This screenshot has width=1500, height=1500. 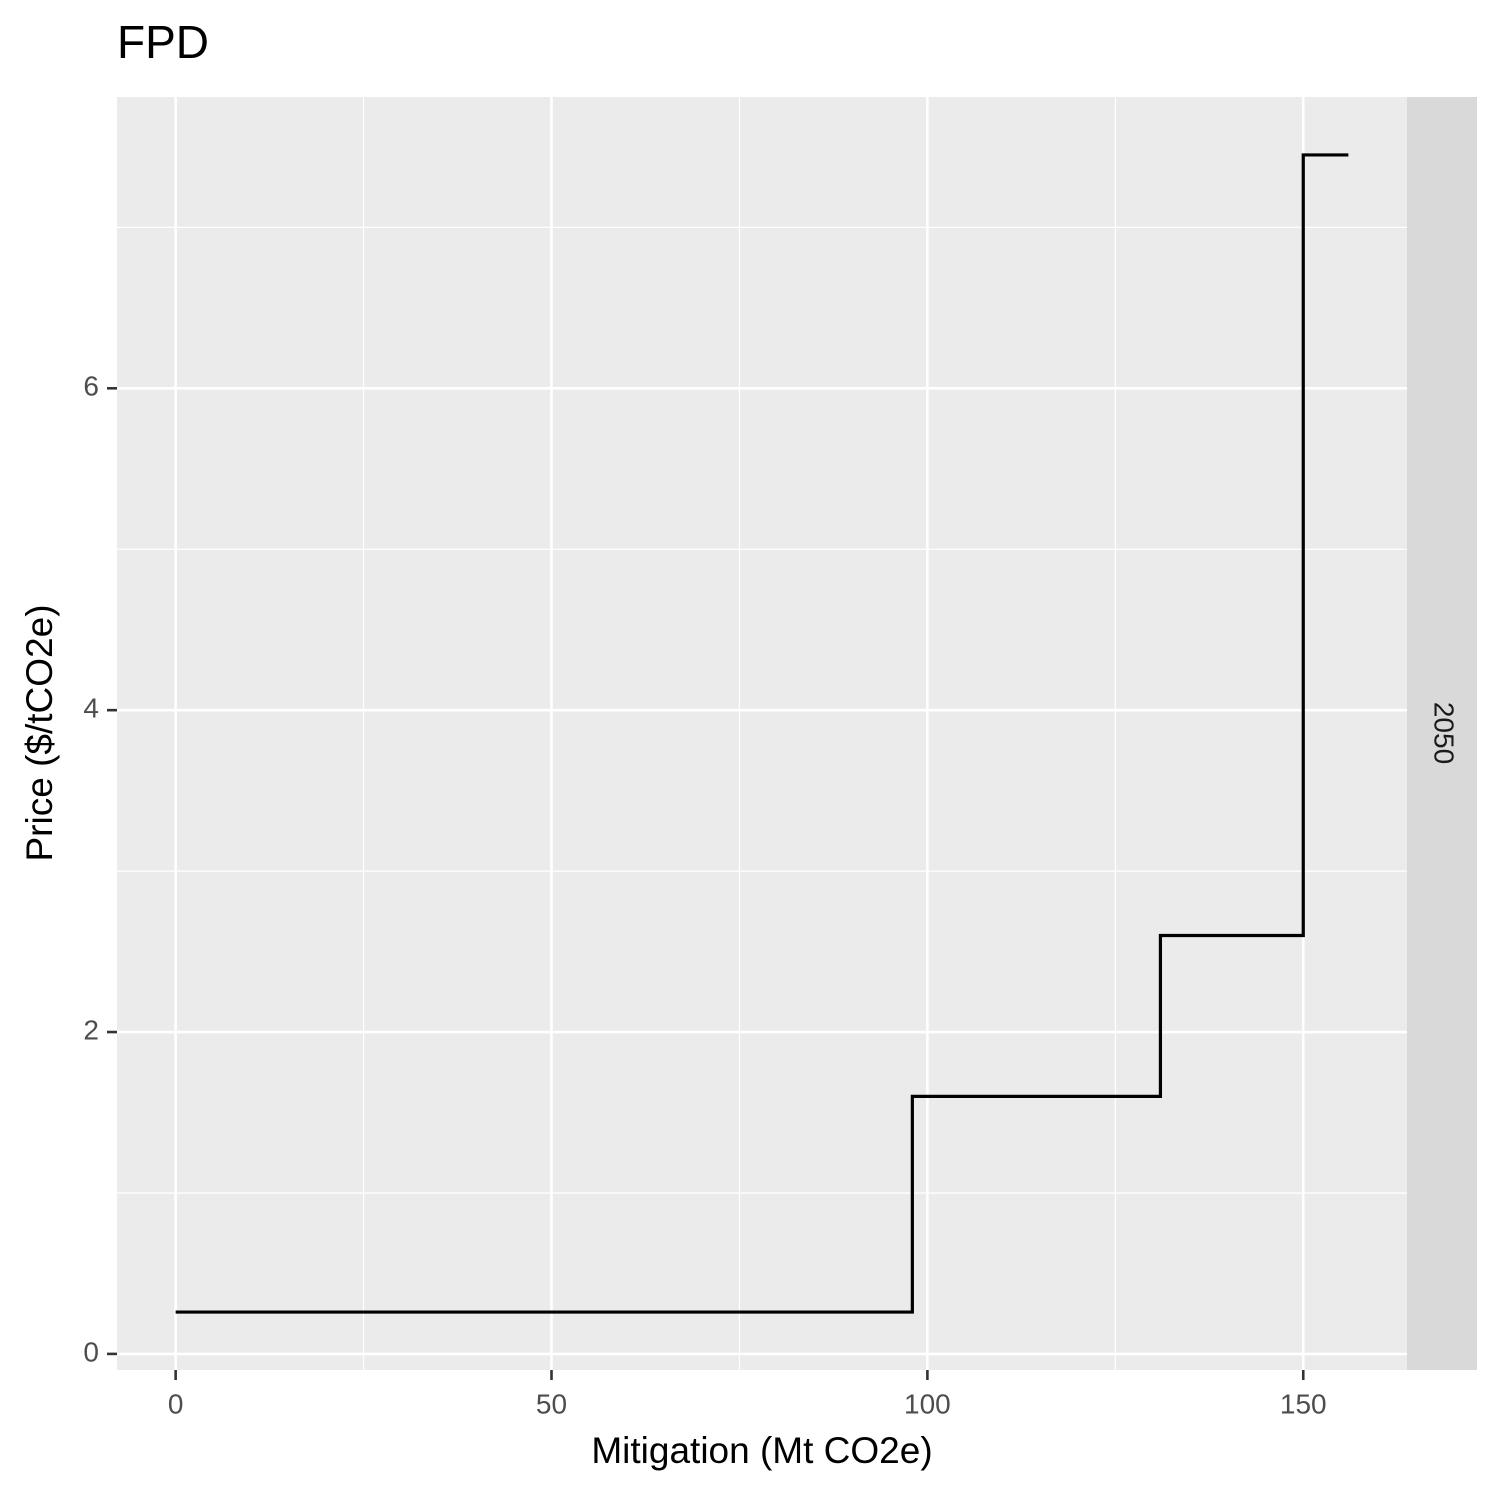 I want to click on facet-label: 2050, so click(x=1444, y=733).